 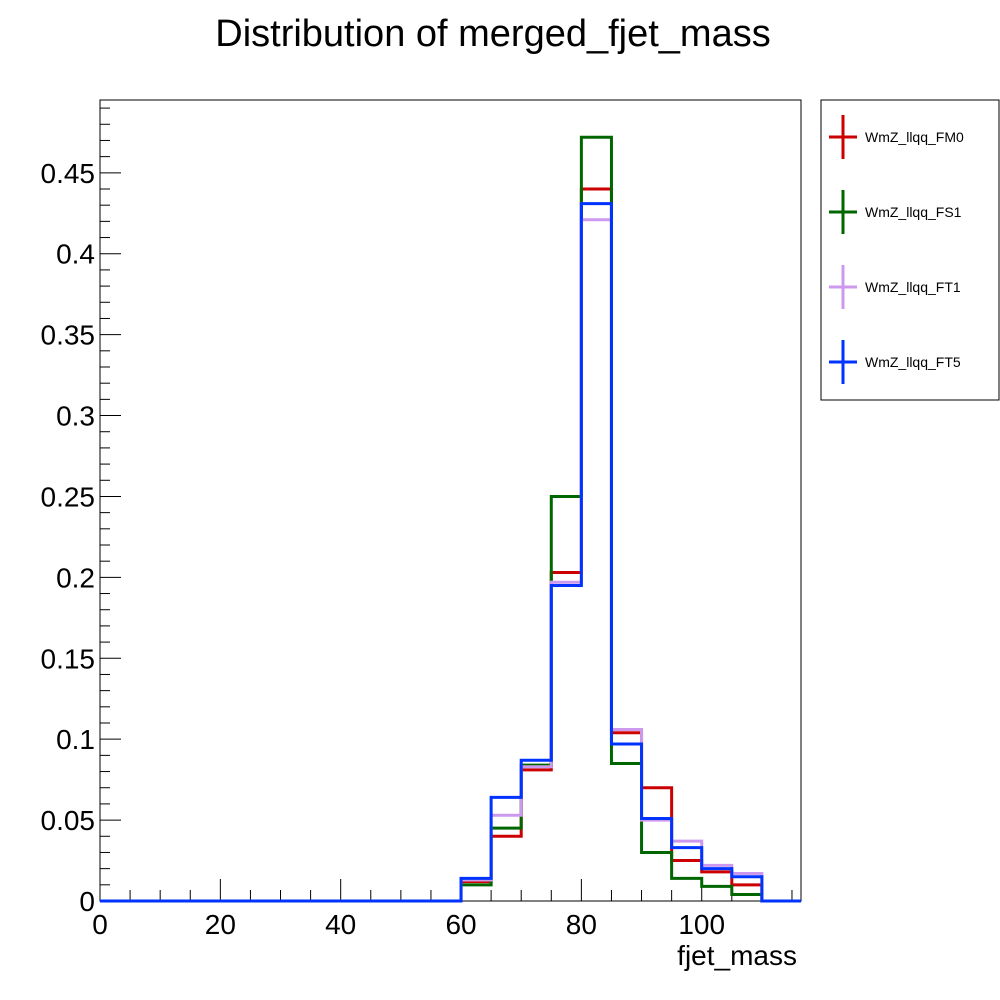 What do you see at coordinates (75, 739) in the screenshot?
I see `y-tick-label: 0.1` at bounding box center [75, 739].